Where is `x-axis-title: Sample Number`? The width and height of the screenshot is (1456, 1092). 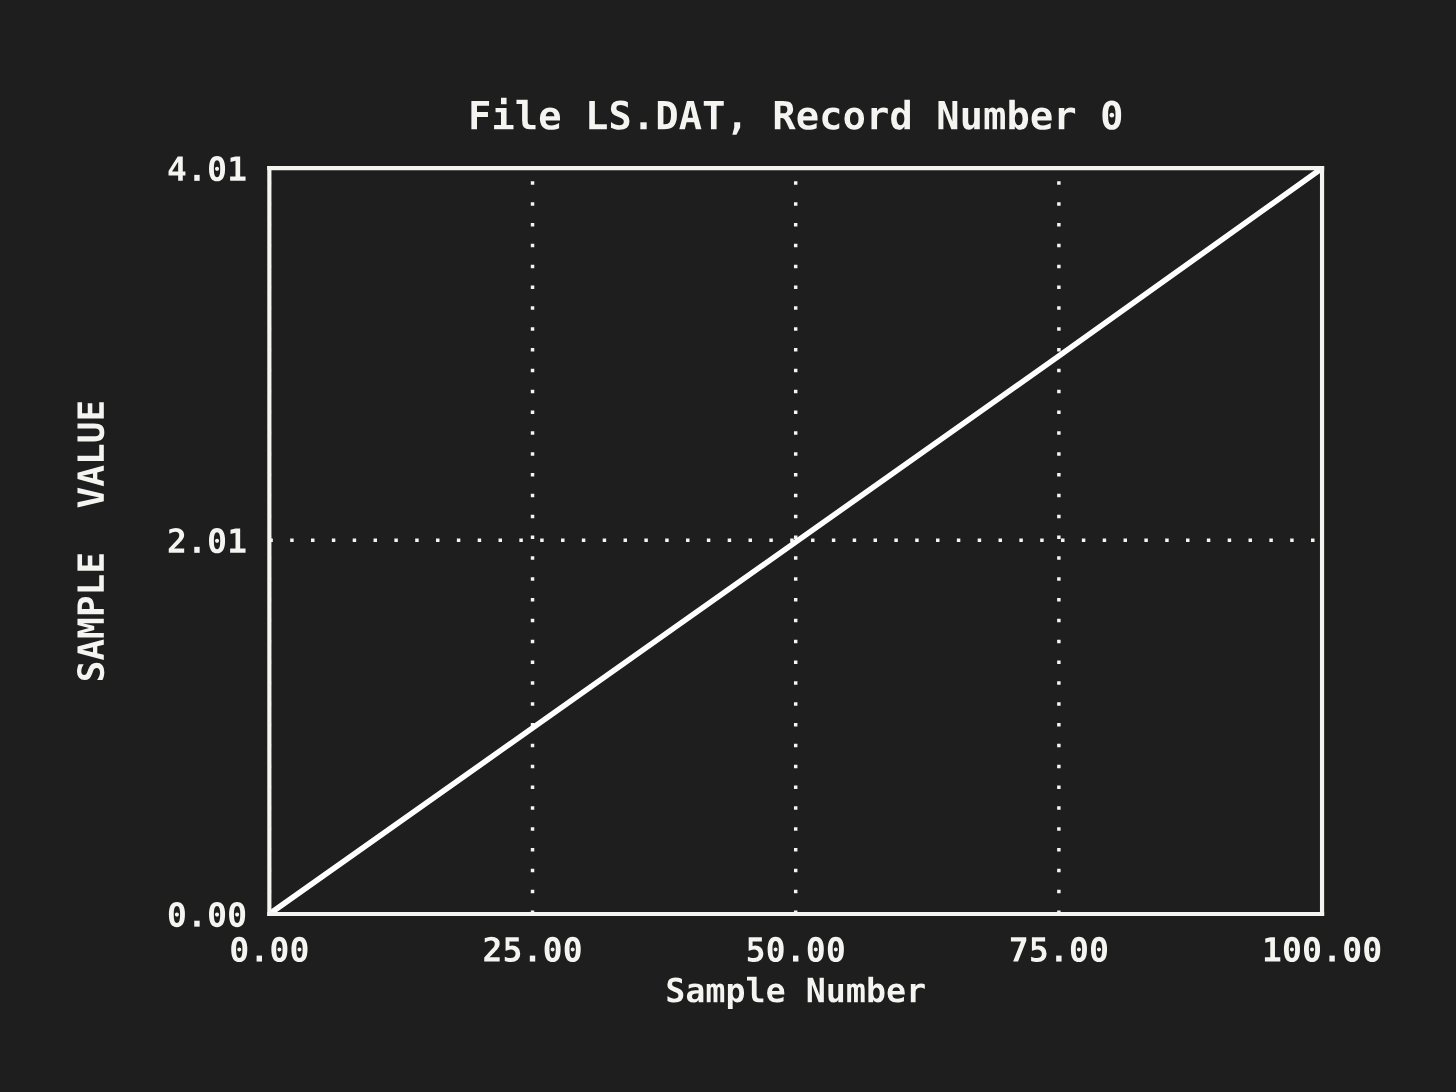 x-axis-title: Sample Number is located at coordinates (796, 993).